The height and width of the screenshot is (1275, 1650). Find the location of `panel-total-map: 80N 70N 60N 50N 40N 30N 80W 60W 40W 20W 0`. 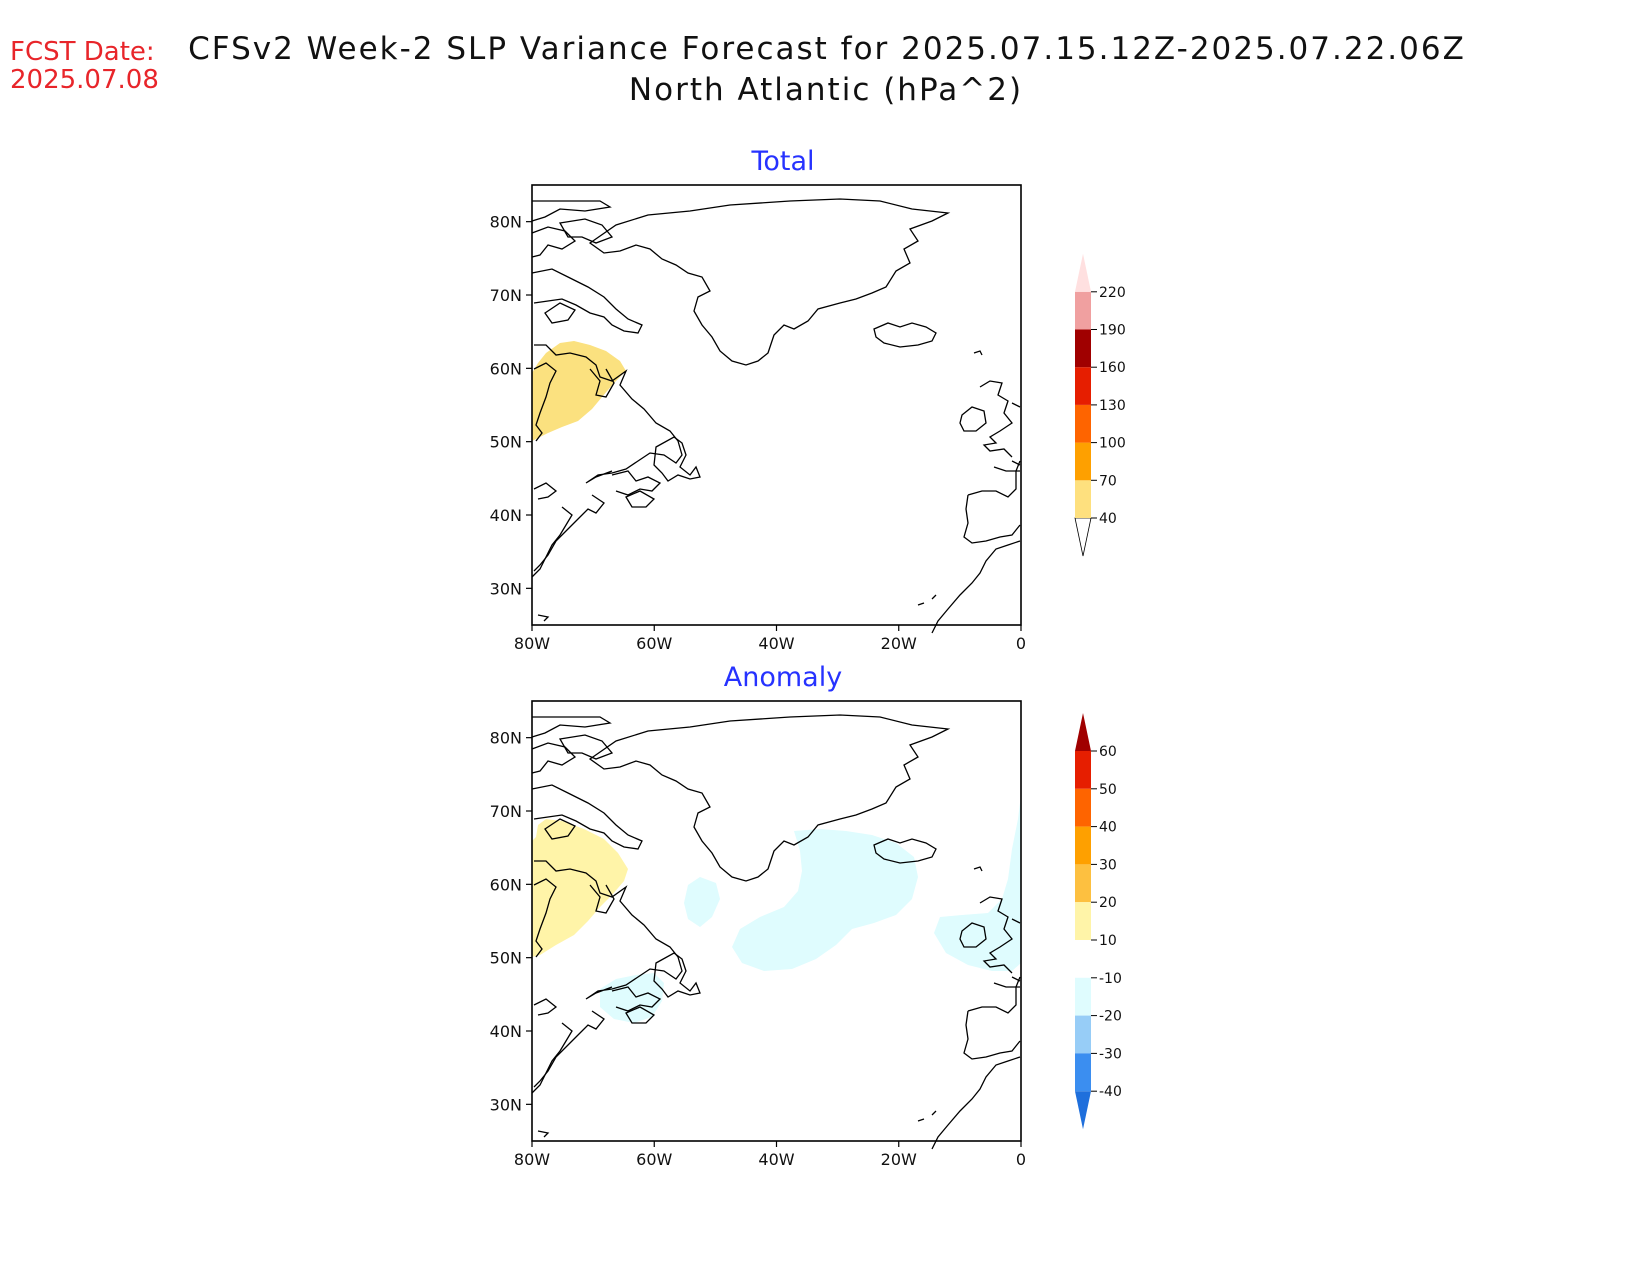

panel-total-map: 80N 70N 60N 50N 40N 30N 80W 60W 40W 20W 0 is located at coordinates (758, 418).